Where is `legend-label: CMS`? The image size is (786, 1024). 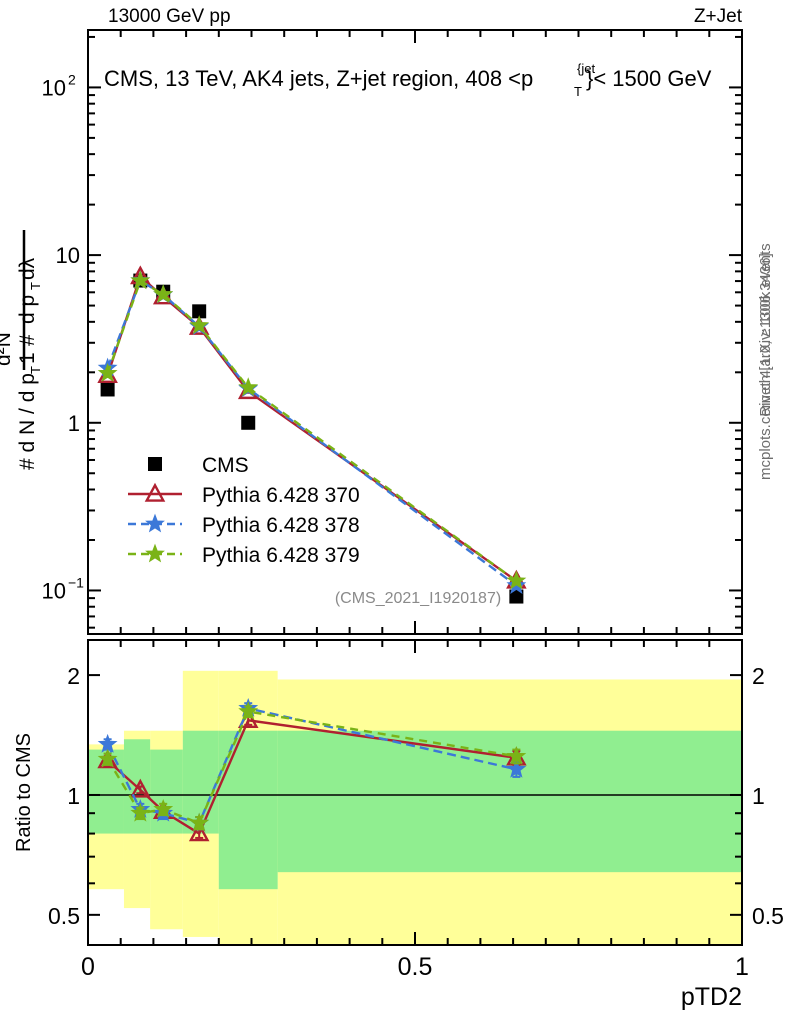
legend-label: CMS is located at coordinates (225, 465).